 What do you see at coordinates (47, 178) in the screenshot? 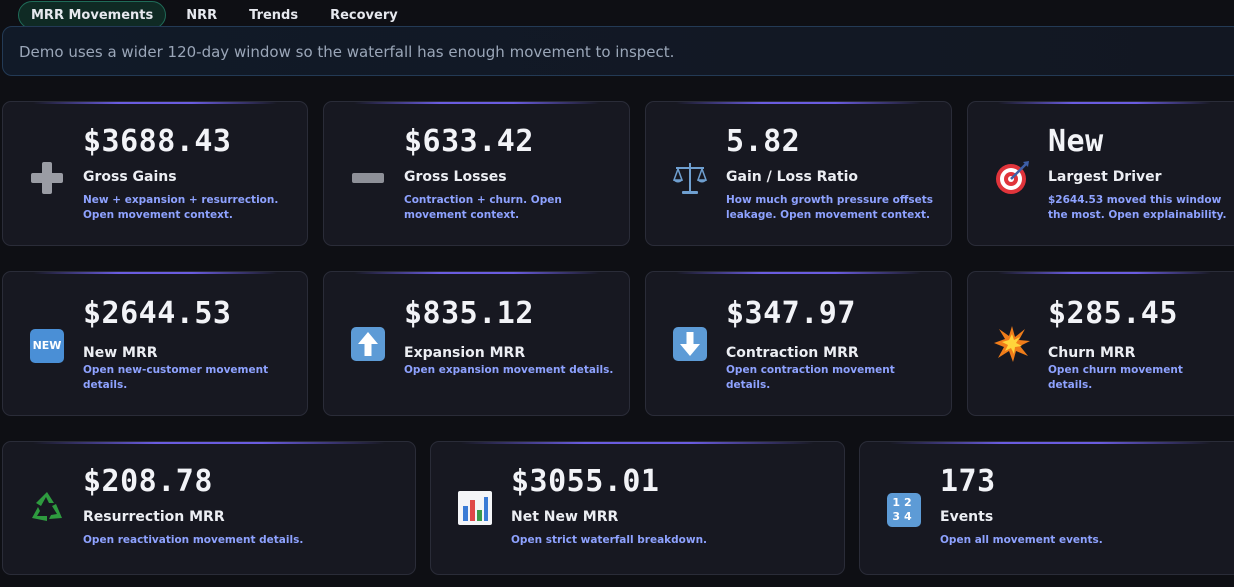
I see `plus-icon` at bounding box center [47, 178].